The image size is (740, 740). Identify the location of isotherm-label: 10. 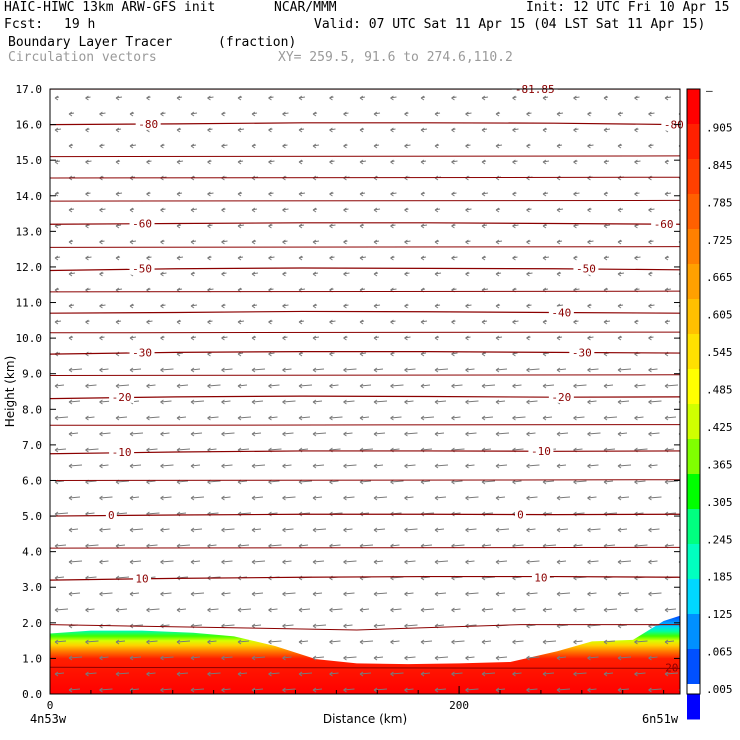
(540, 577).